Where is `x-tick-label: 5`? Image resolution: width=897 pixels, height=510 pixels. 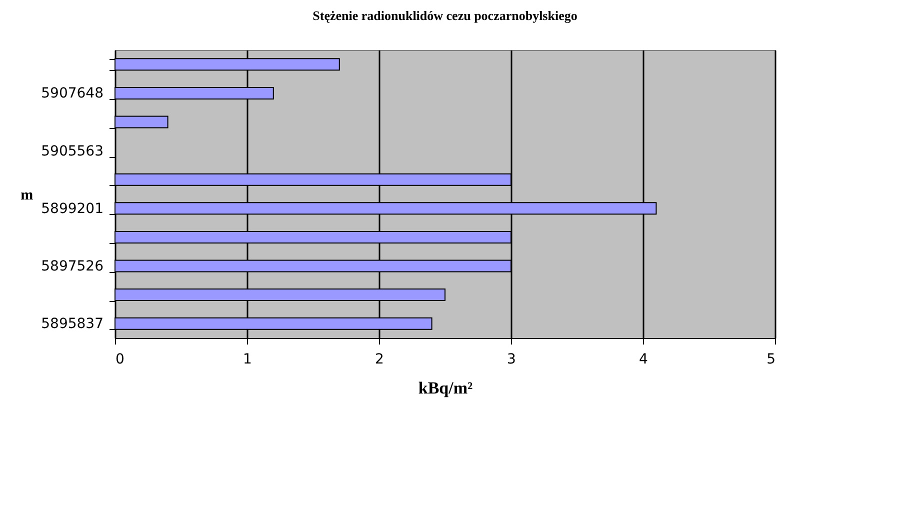 x-tick-label: 5 is located at coordinates (771, 360).